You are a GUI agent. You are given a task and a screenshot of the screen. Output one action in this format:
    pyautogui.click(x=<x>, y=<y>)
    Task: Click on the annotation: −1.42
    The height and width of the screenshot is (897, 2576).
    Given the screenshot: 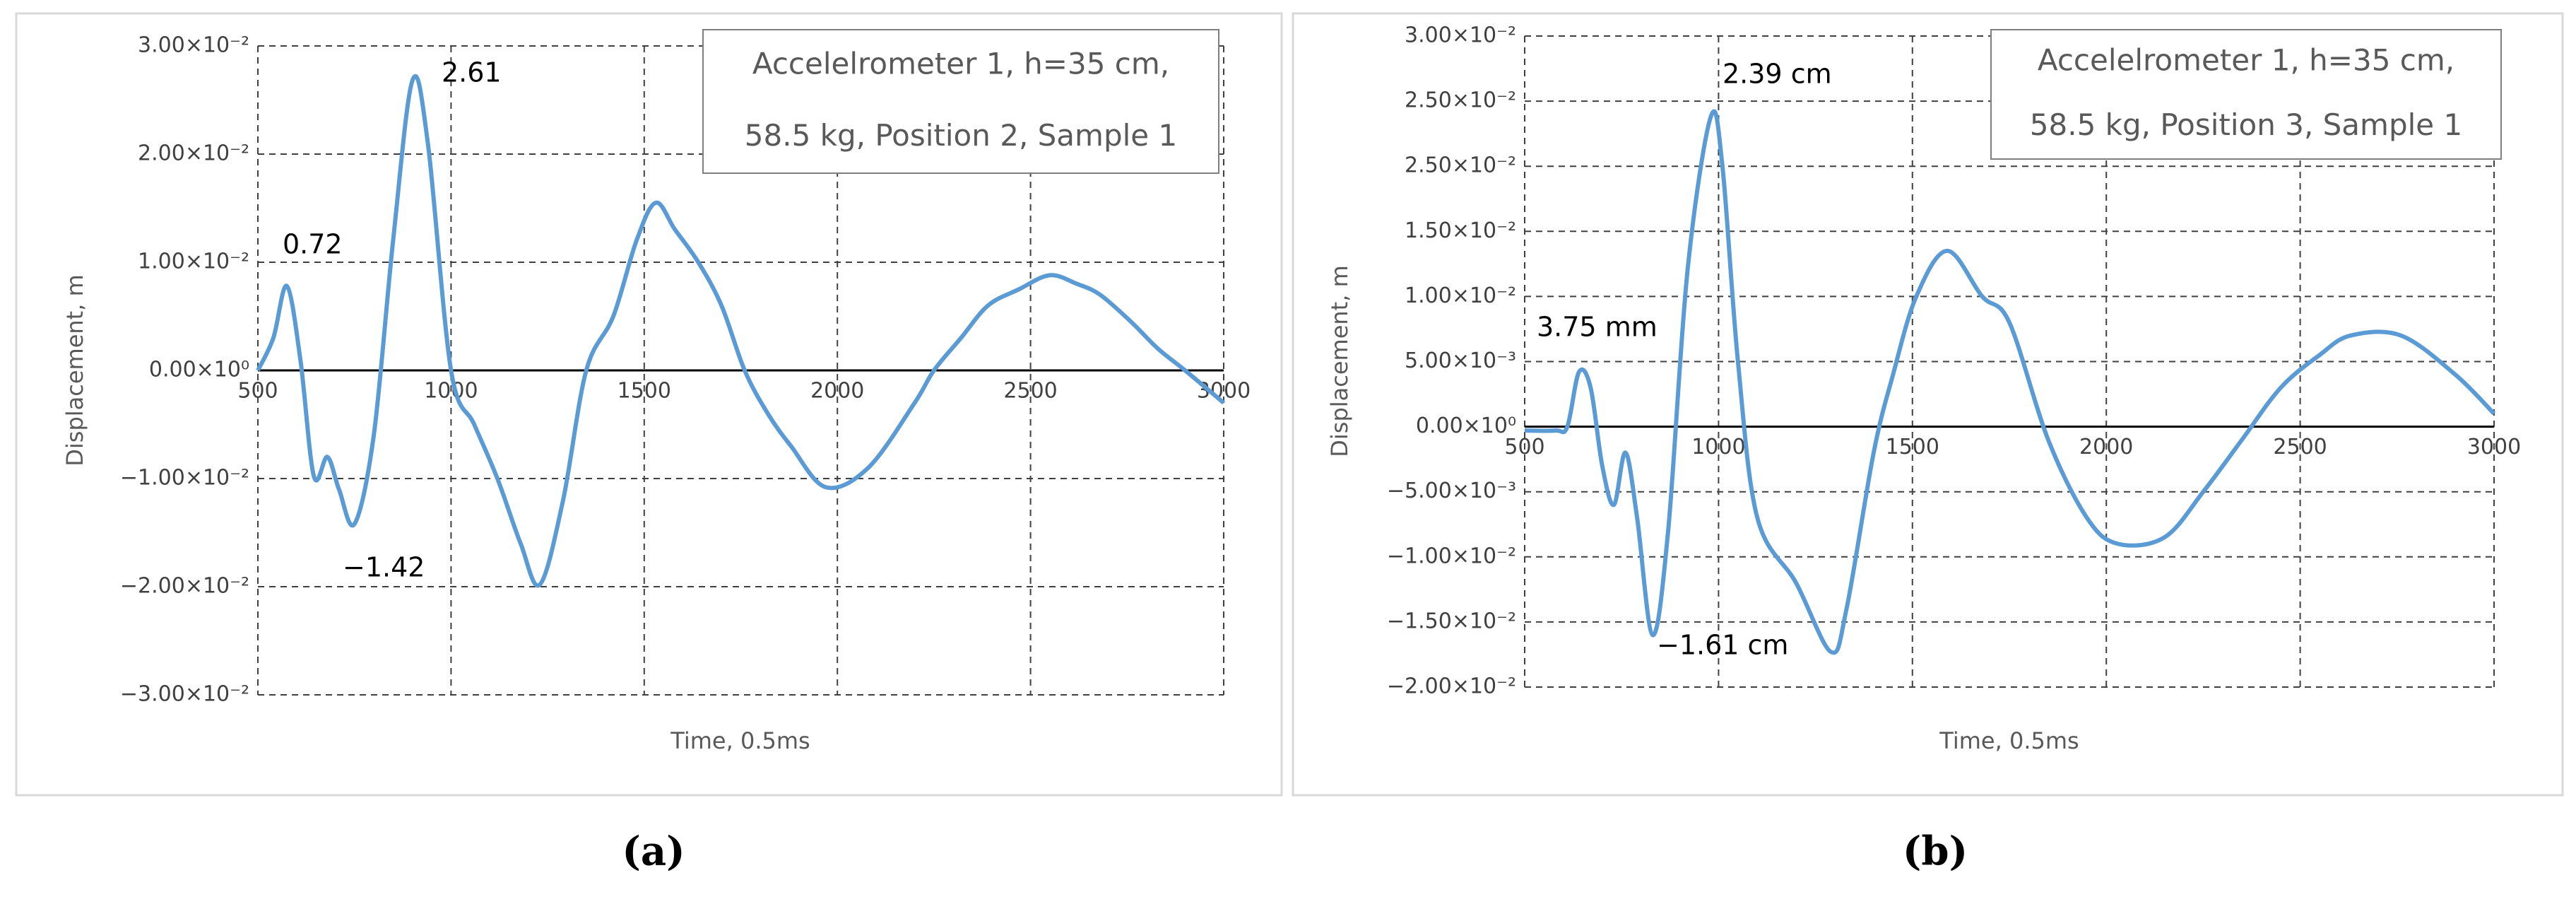 What is the action you would take?
    pyautogui.click(x=384, y=567)
    